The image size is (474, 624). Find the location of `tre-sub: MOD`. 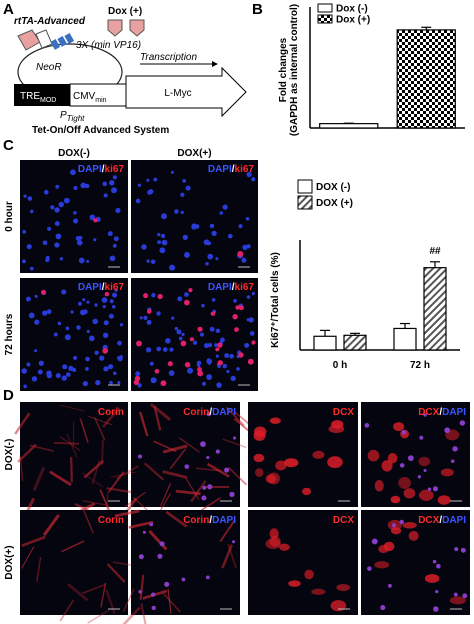

tre-sub: MOD is located at coordinates (48, 100).